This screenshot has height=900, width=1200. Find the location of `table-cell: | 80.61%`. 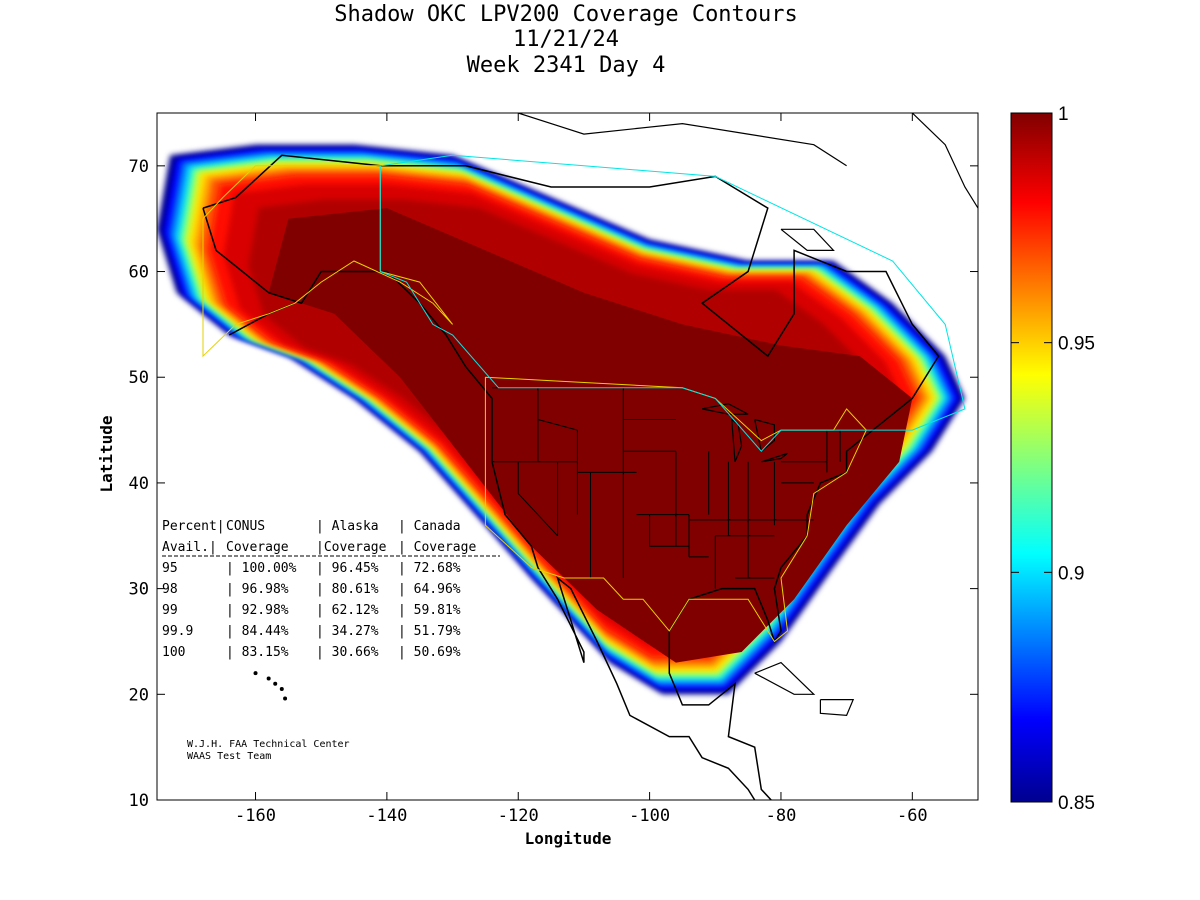

table-cell: | 80.61% is located at coordinates (347, 589).